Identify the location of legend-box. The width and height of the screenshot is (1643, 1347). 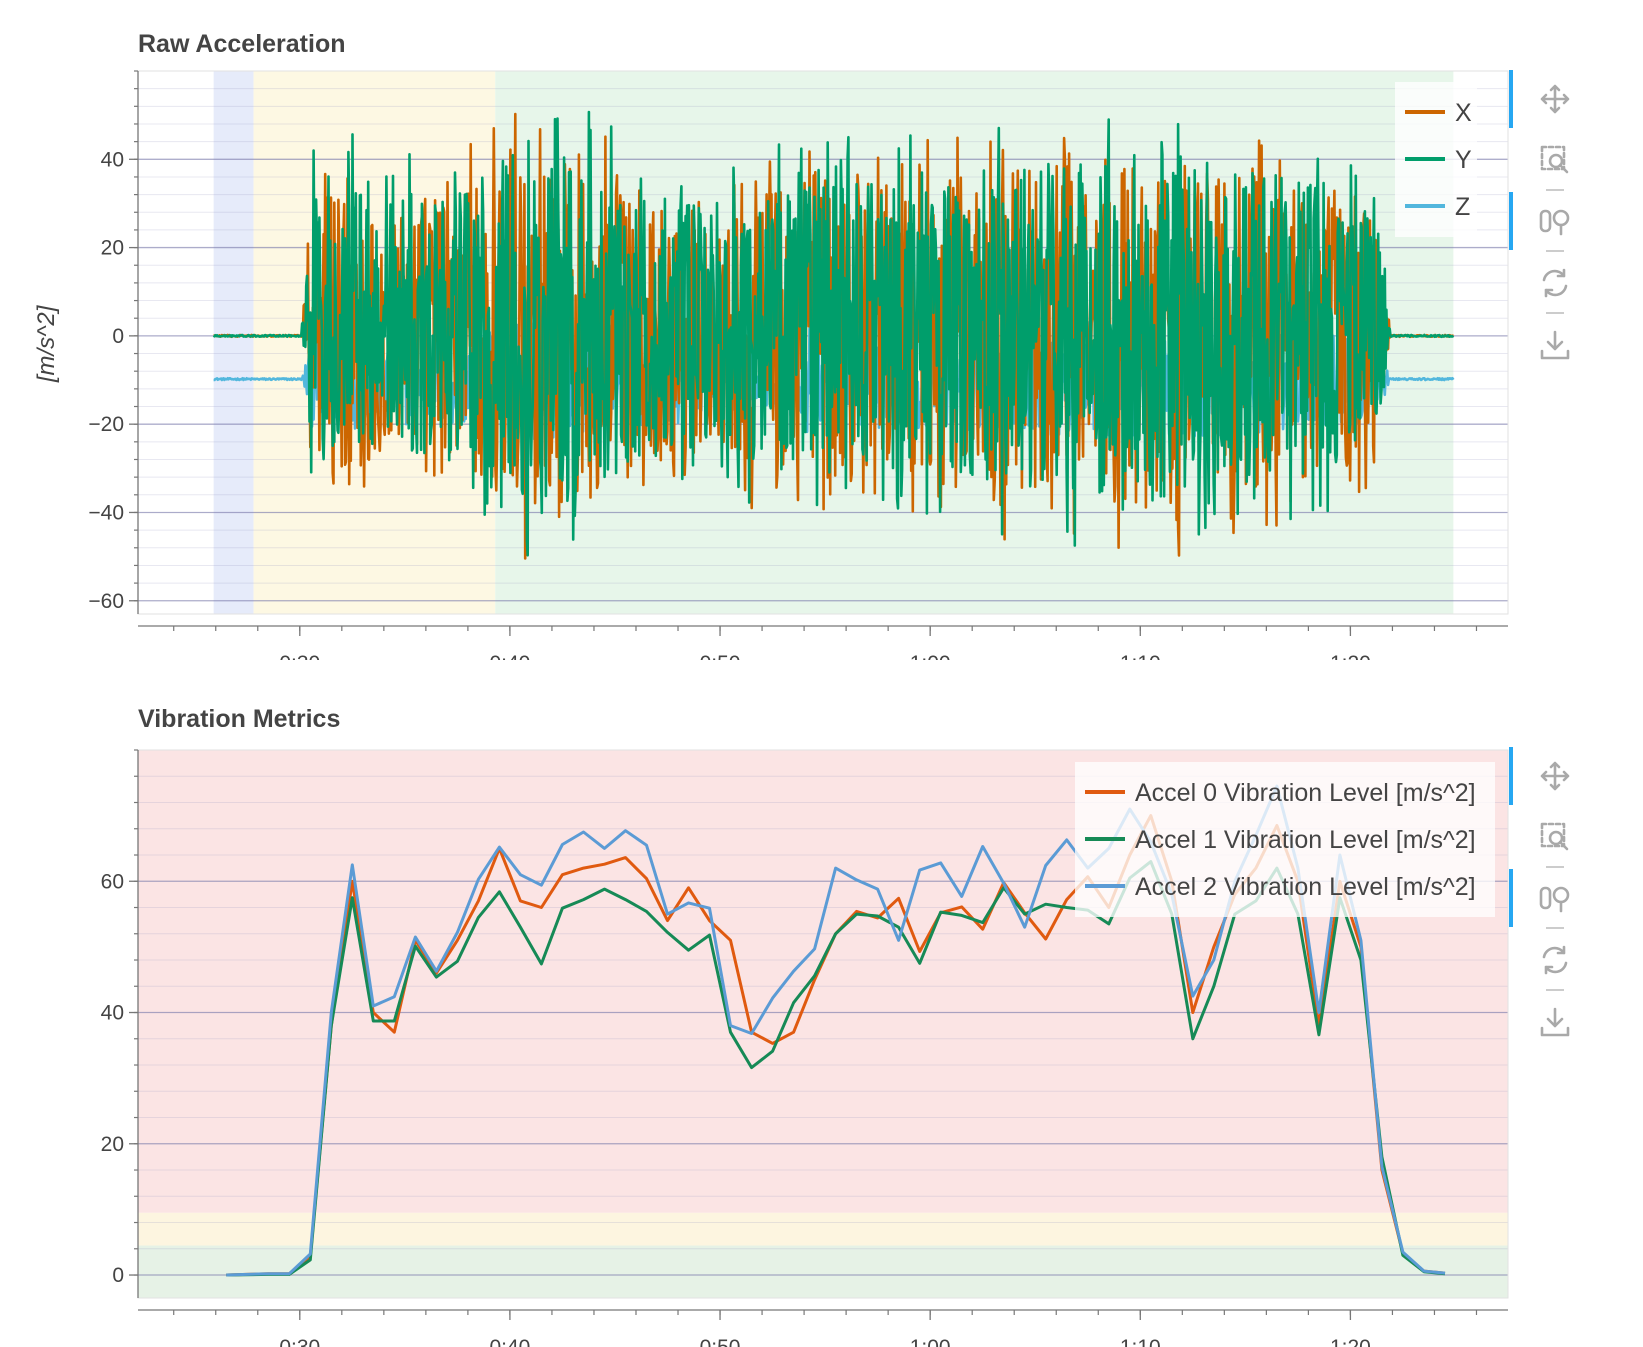
(1285, 839).